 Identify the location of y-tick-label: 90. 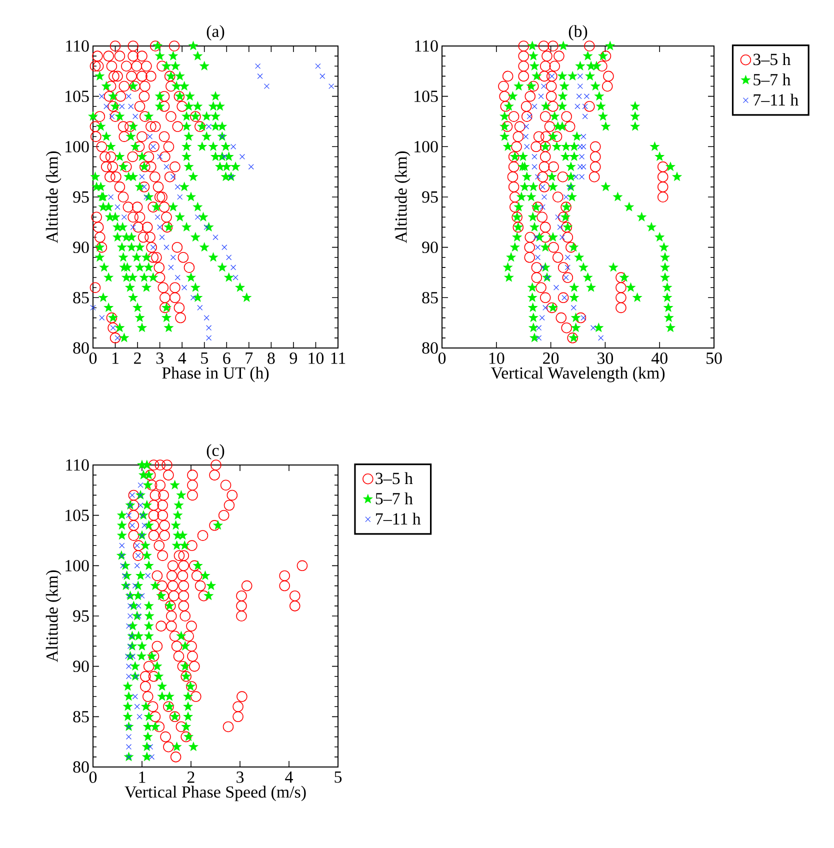
(81, 666).